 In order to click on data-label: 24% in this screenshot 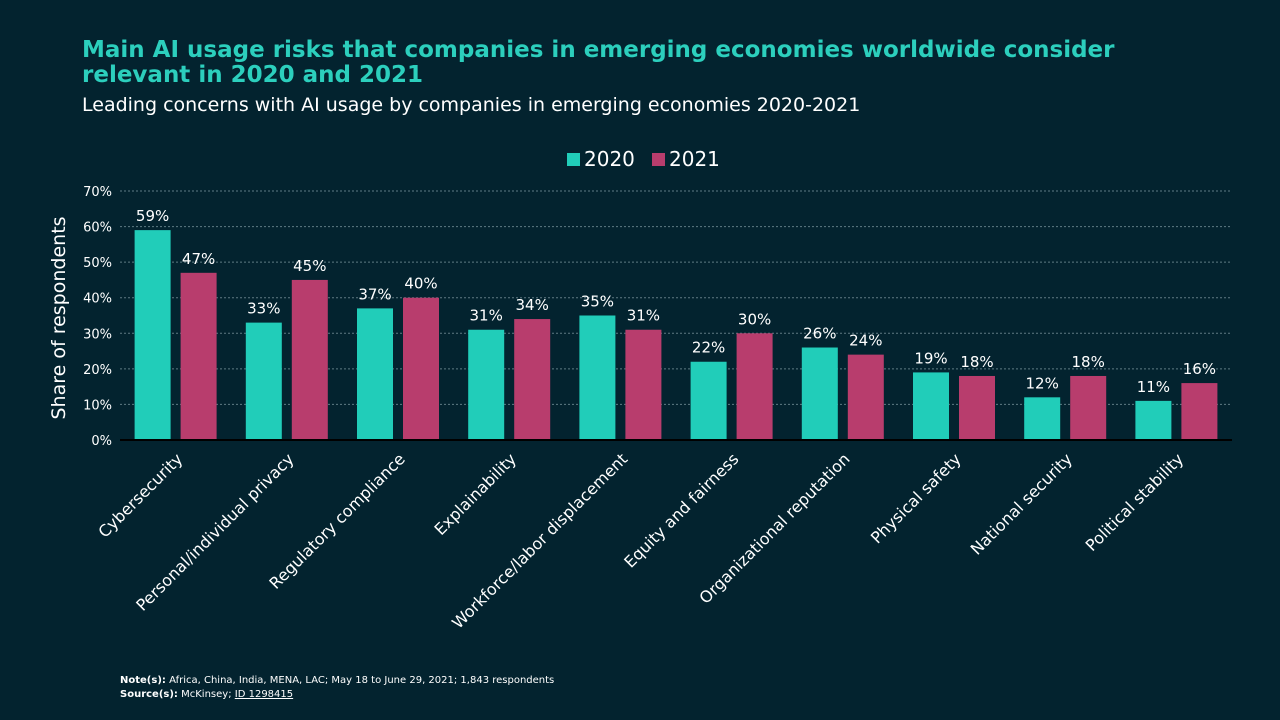, I will do `click(865, 341)`.